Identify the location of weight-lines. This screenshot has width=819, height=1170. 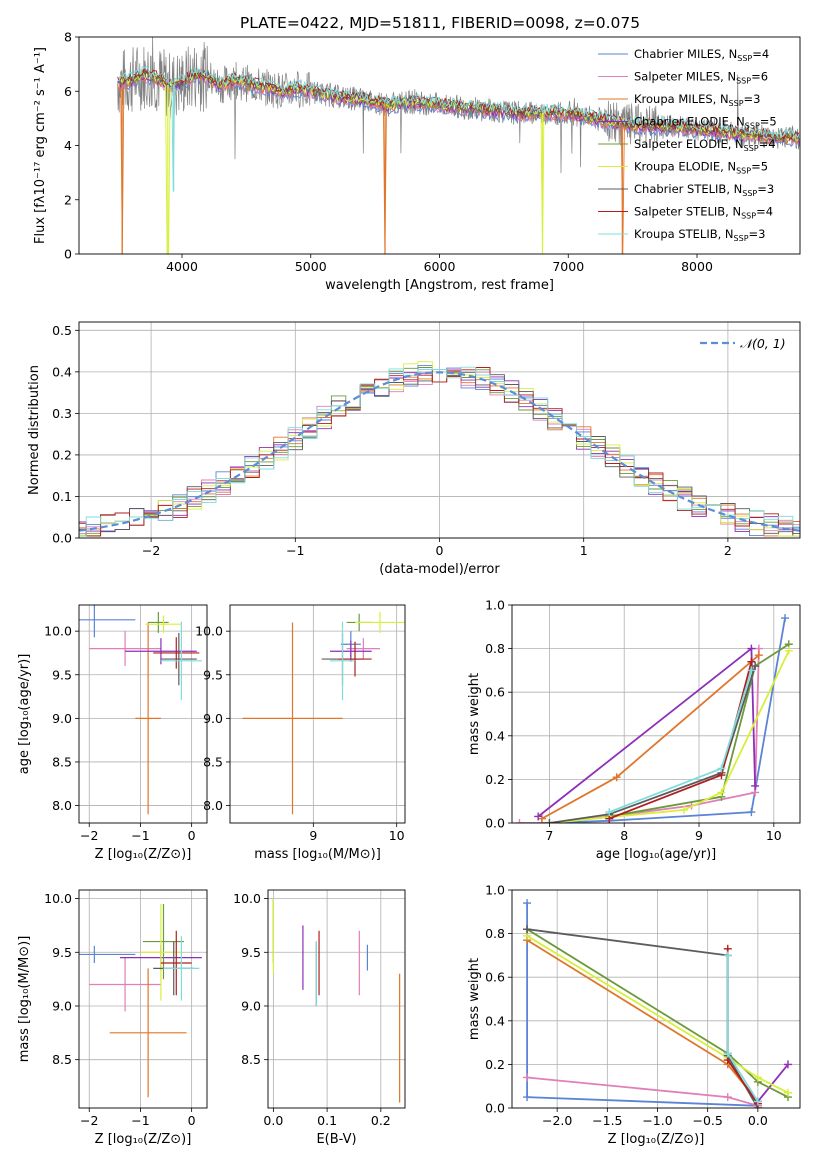
(657, 1003).